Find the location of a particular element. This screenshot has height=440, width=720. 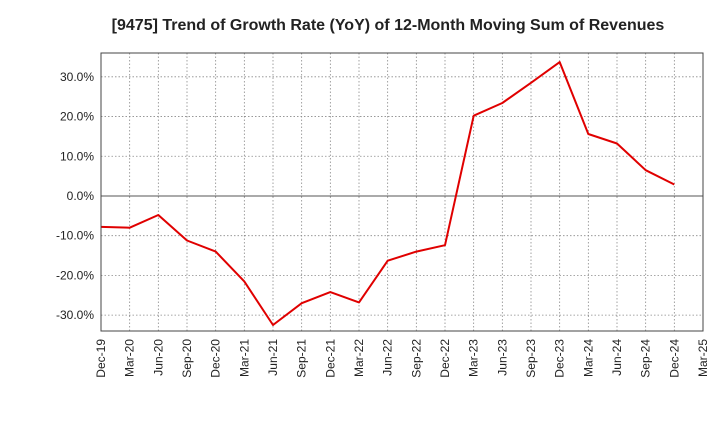

x-tick-label: Dec-23 is located at coordinates (560, 358).